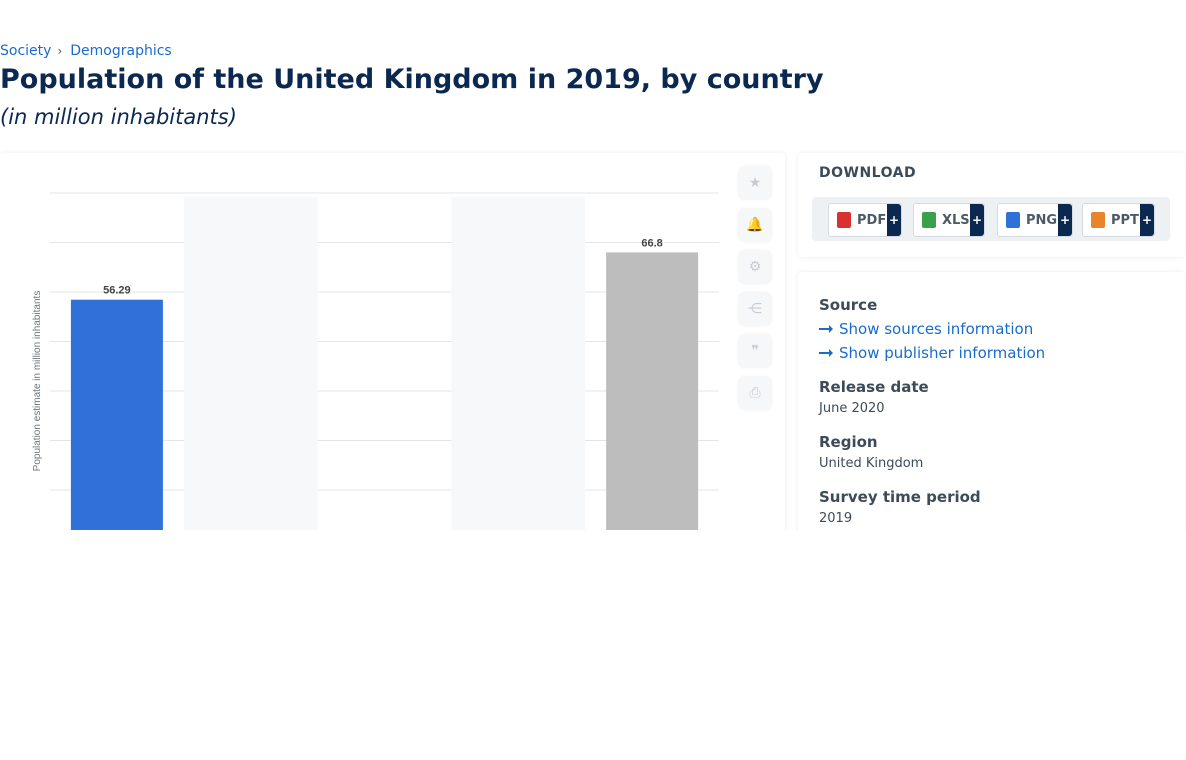 Image resolution: width=1186 pixels, height=760 pixels. What do you see at coordinates (852, 408) in the screenshot?
I see `release-date-value: June 2020` at bounding box center [852, 408].